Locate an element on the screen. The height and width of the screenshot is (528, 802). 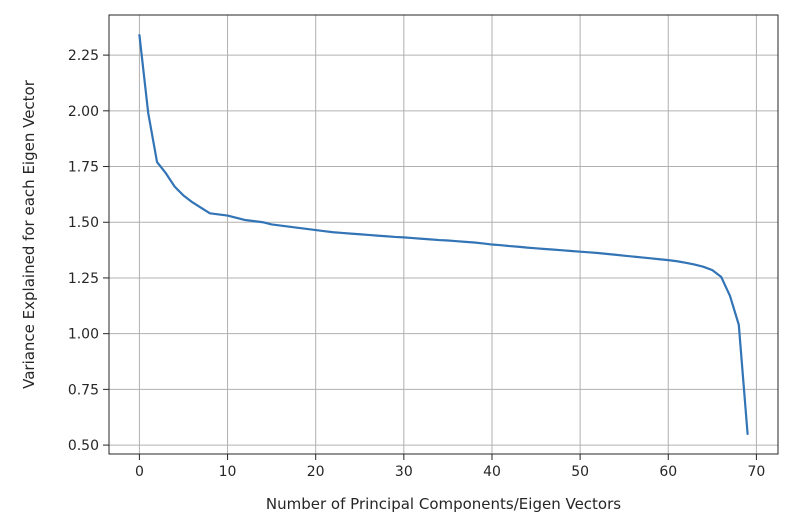
y-axis-label: Variance Explained for each Eigen Vector is located at coordinates (29, 234).